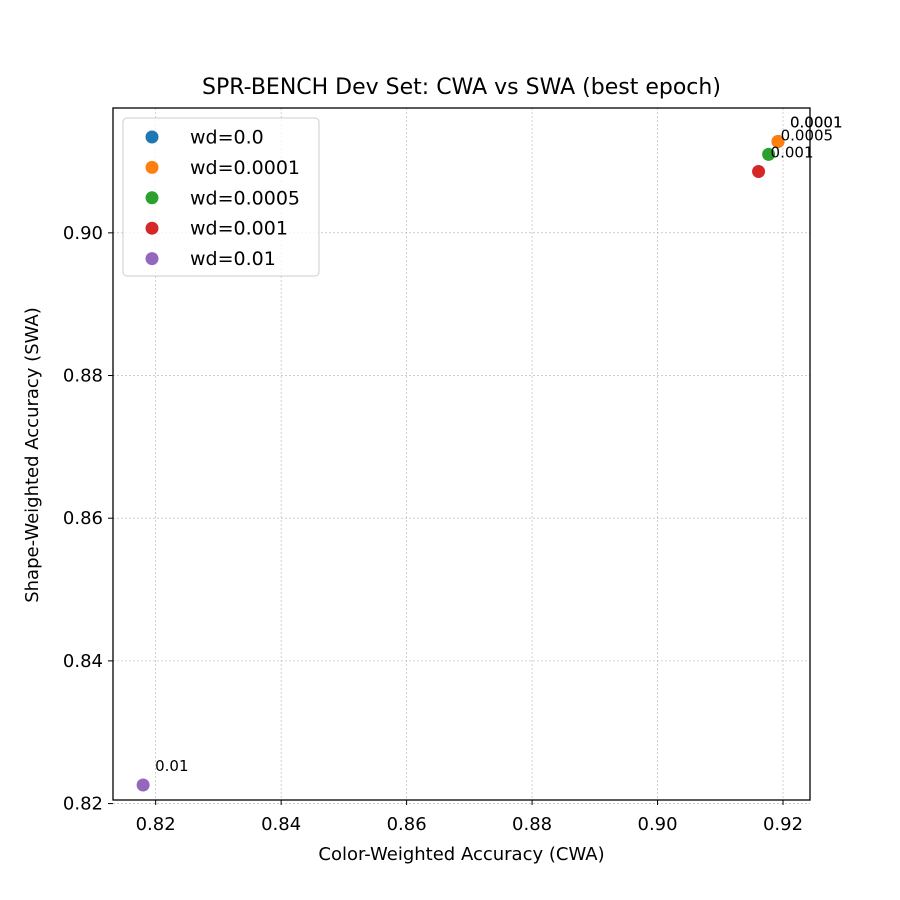 The width and height of the screenshot is (900, 900). Describe the element at coordinates (83, 804) in the screenshot. I see `y-tick-label: 0.82` at that location.